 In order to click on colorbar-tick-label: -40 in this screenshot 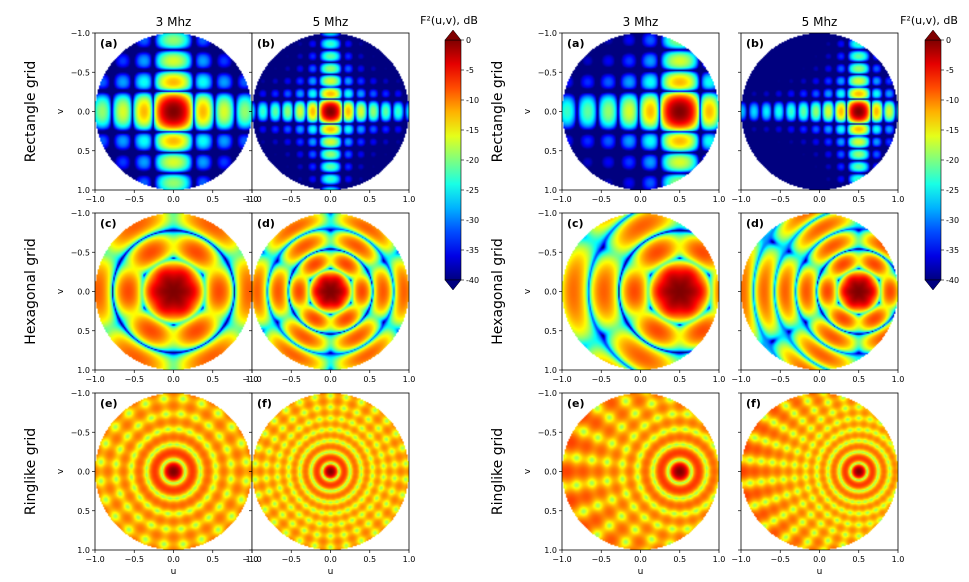, I will do `click(472, 280)`.